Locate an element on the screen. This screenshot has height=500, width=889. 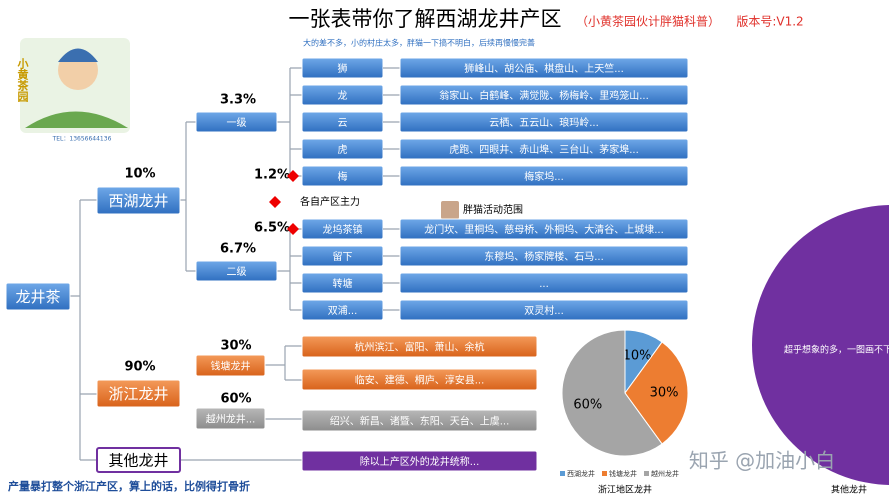
legend-label: 钱塘龙井 is located at coordinates (623, 473).